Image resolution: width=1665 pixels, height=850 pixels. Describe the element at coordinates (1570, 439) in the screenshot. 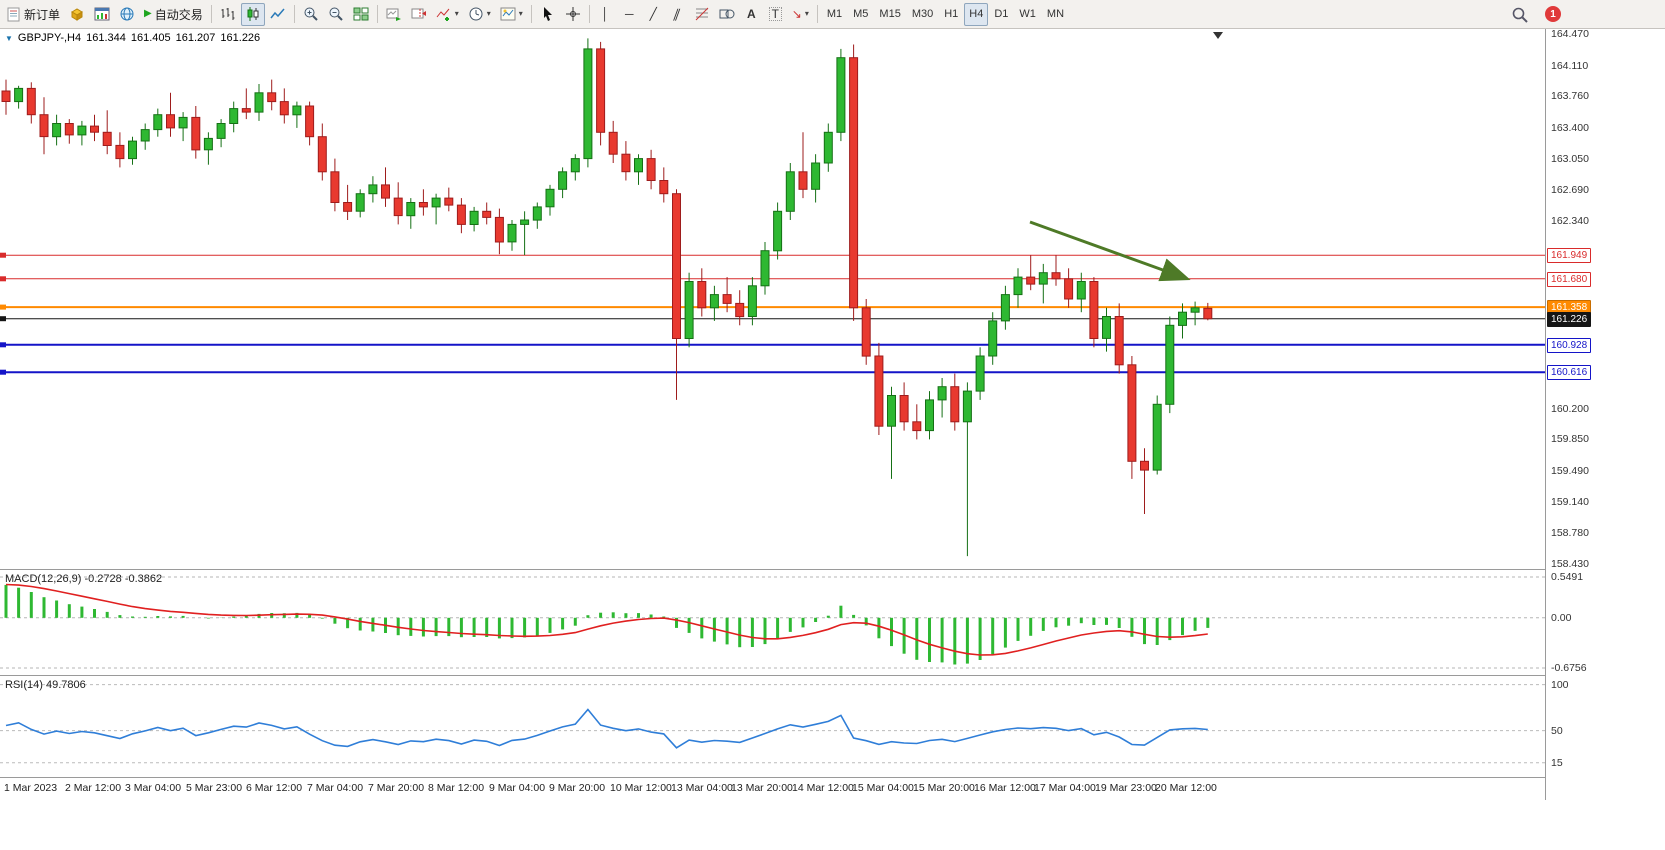

I see `price-axis-label: 159.850` at that location.